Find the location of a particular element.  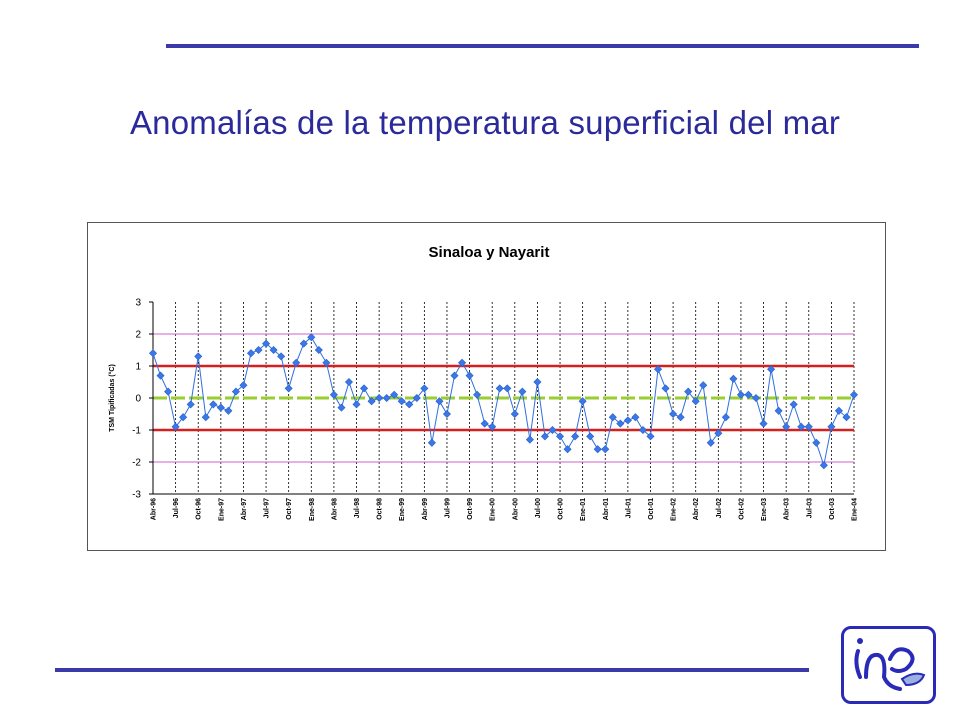

x-tick-label: Oct-98 is located at coordinates (380, 509).